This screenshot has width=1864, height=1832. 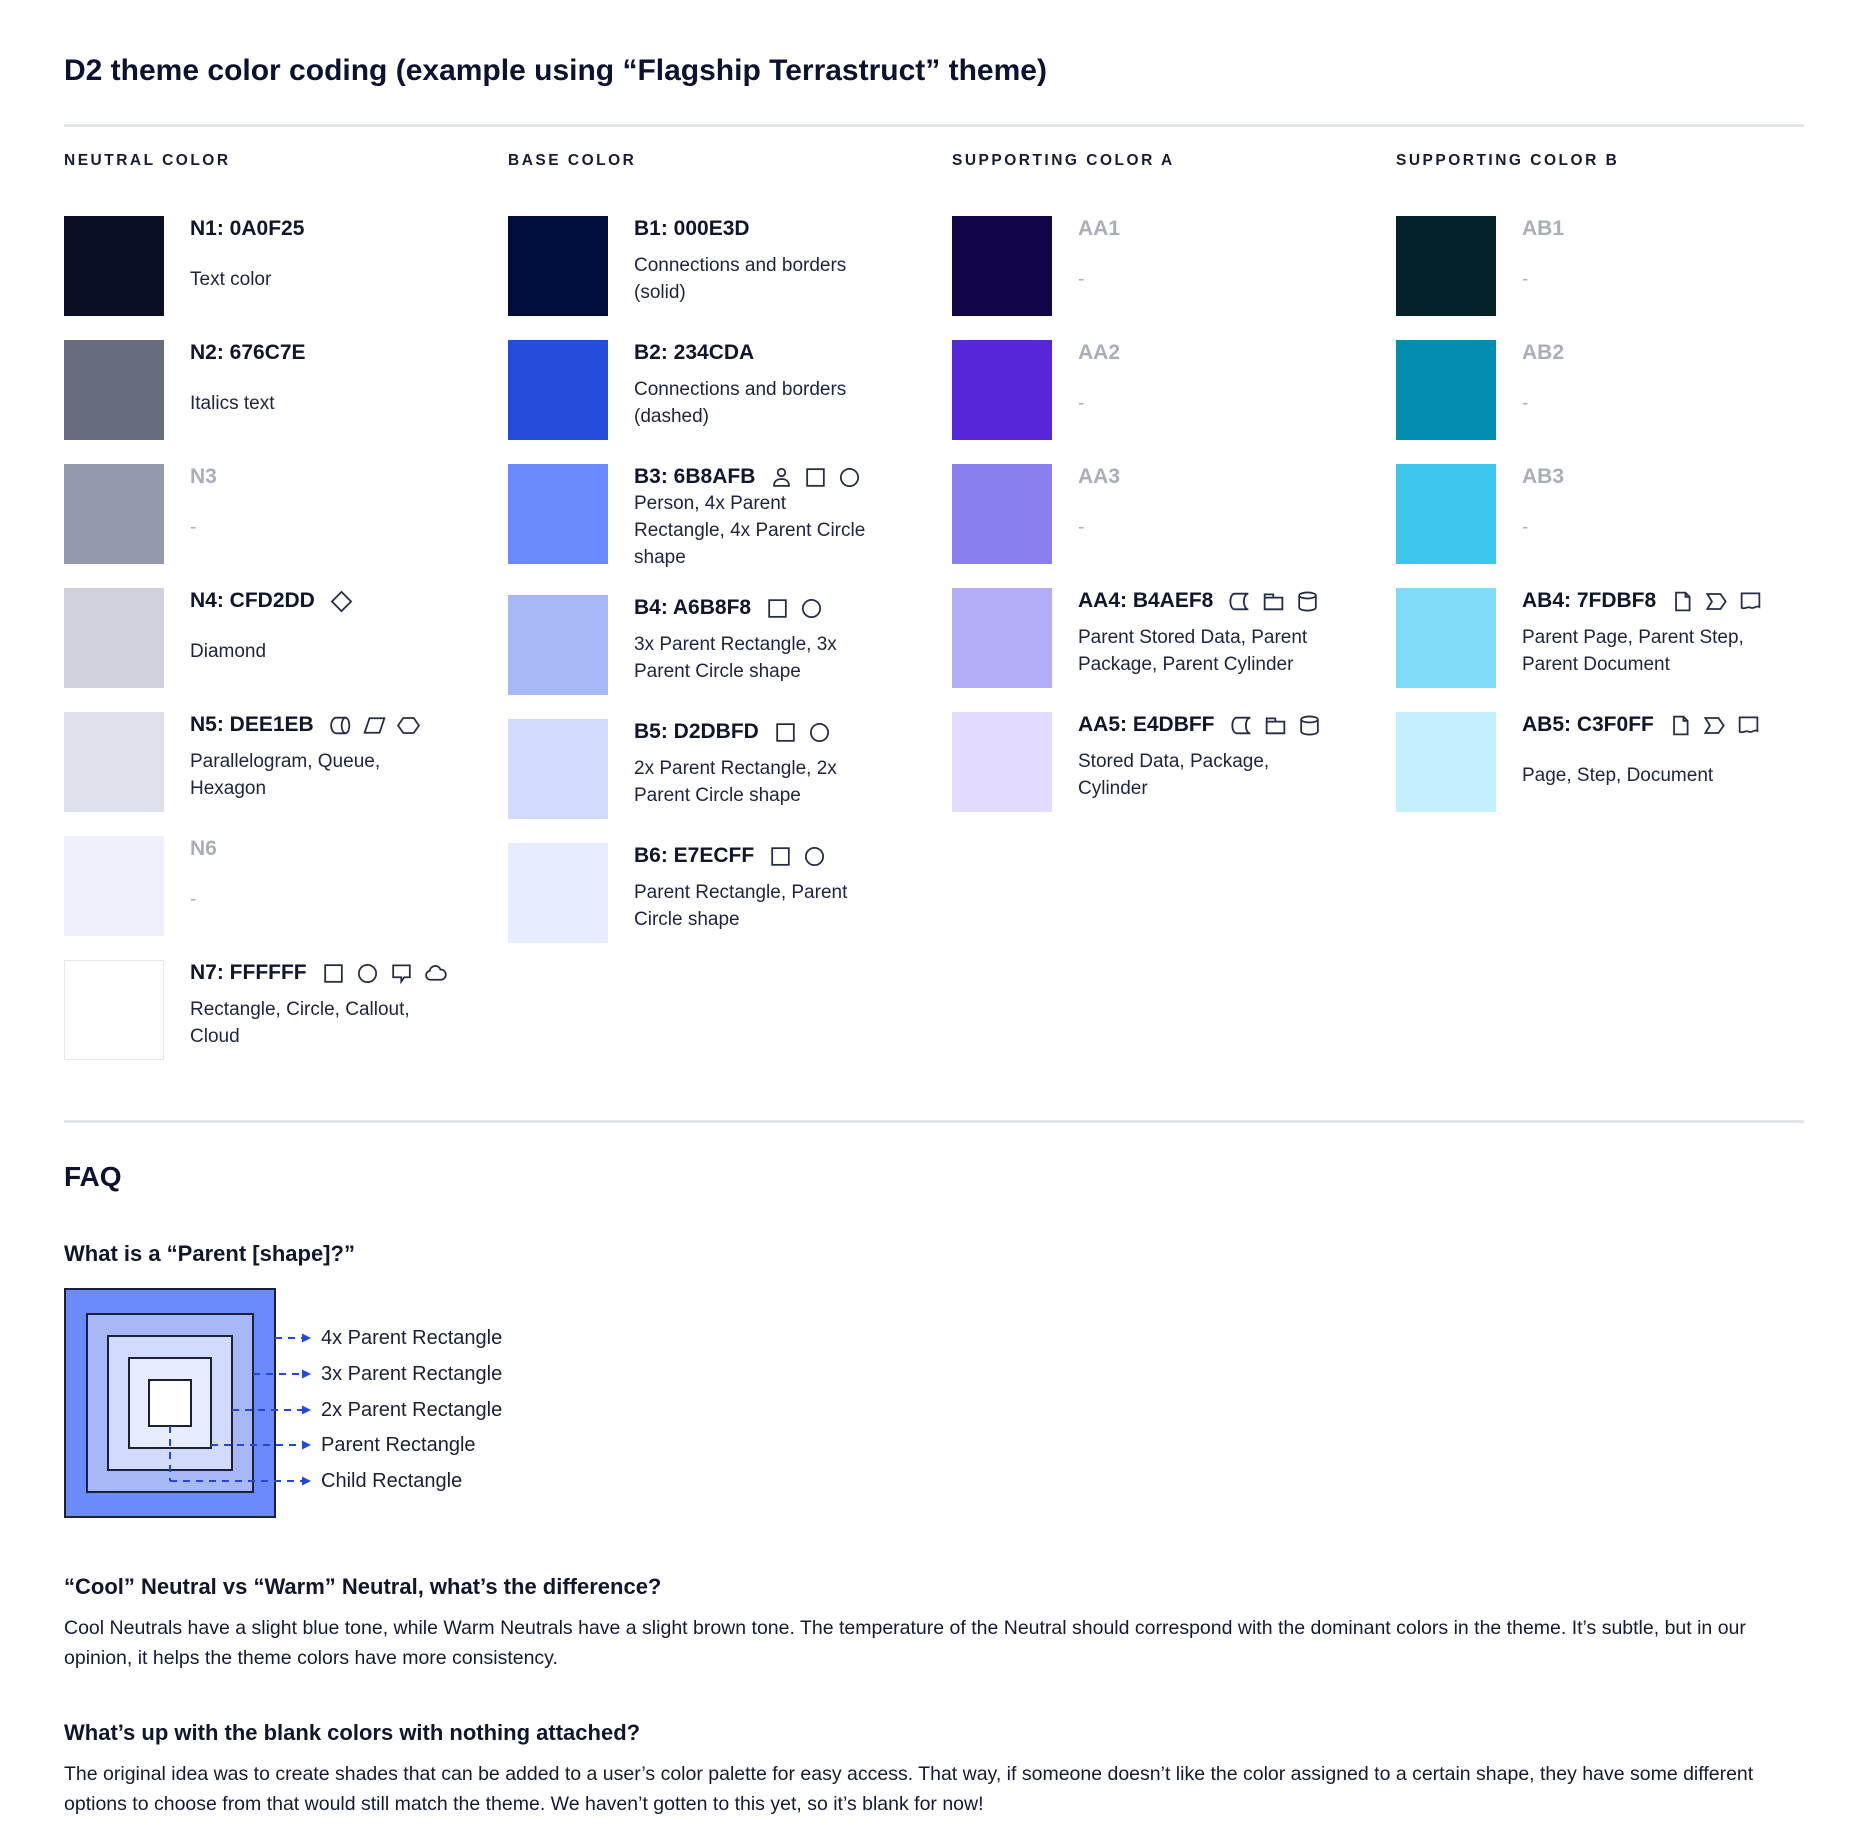 I want to click on swatch-label: B3: 6B8AFB, so click(x=695, y=476).